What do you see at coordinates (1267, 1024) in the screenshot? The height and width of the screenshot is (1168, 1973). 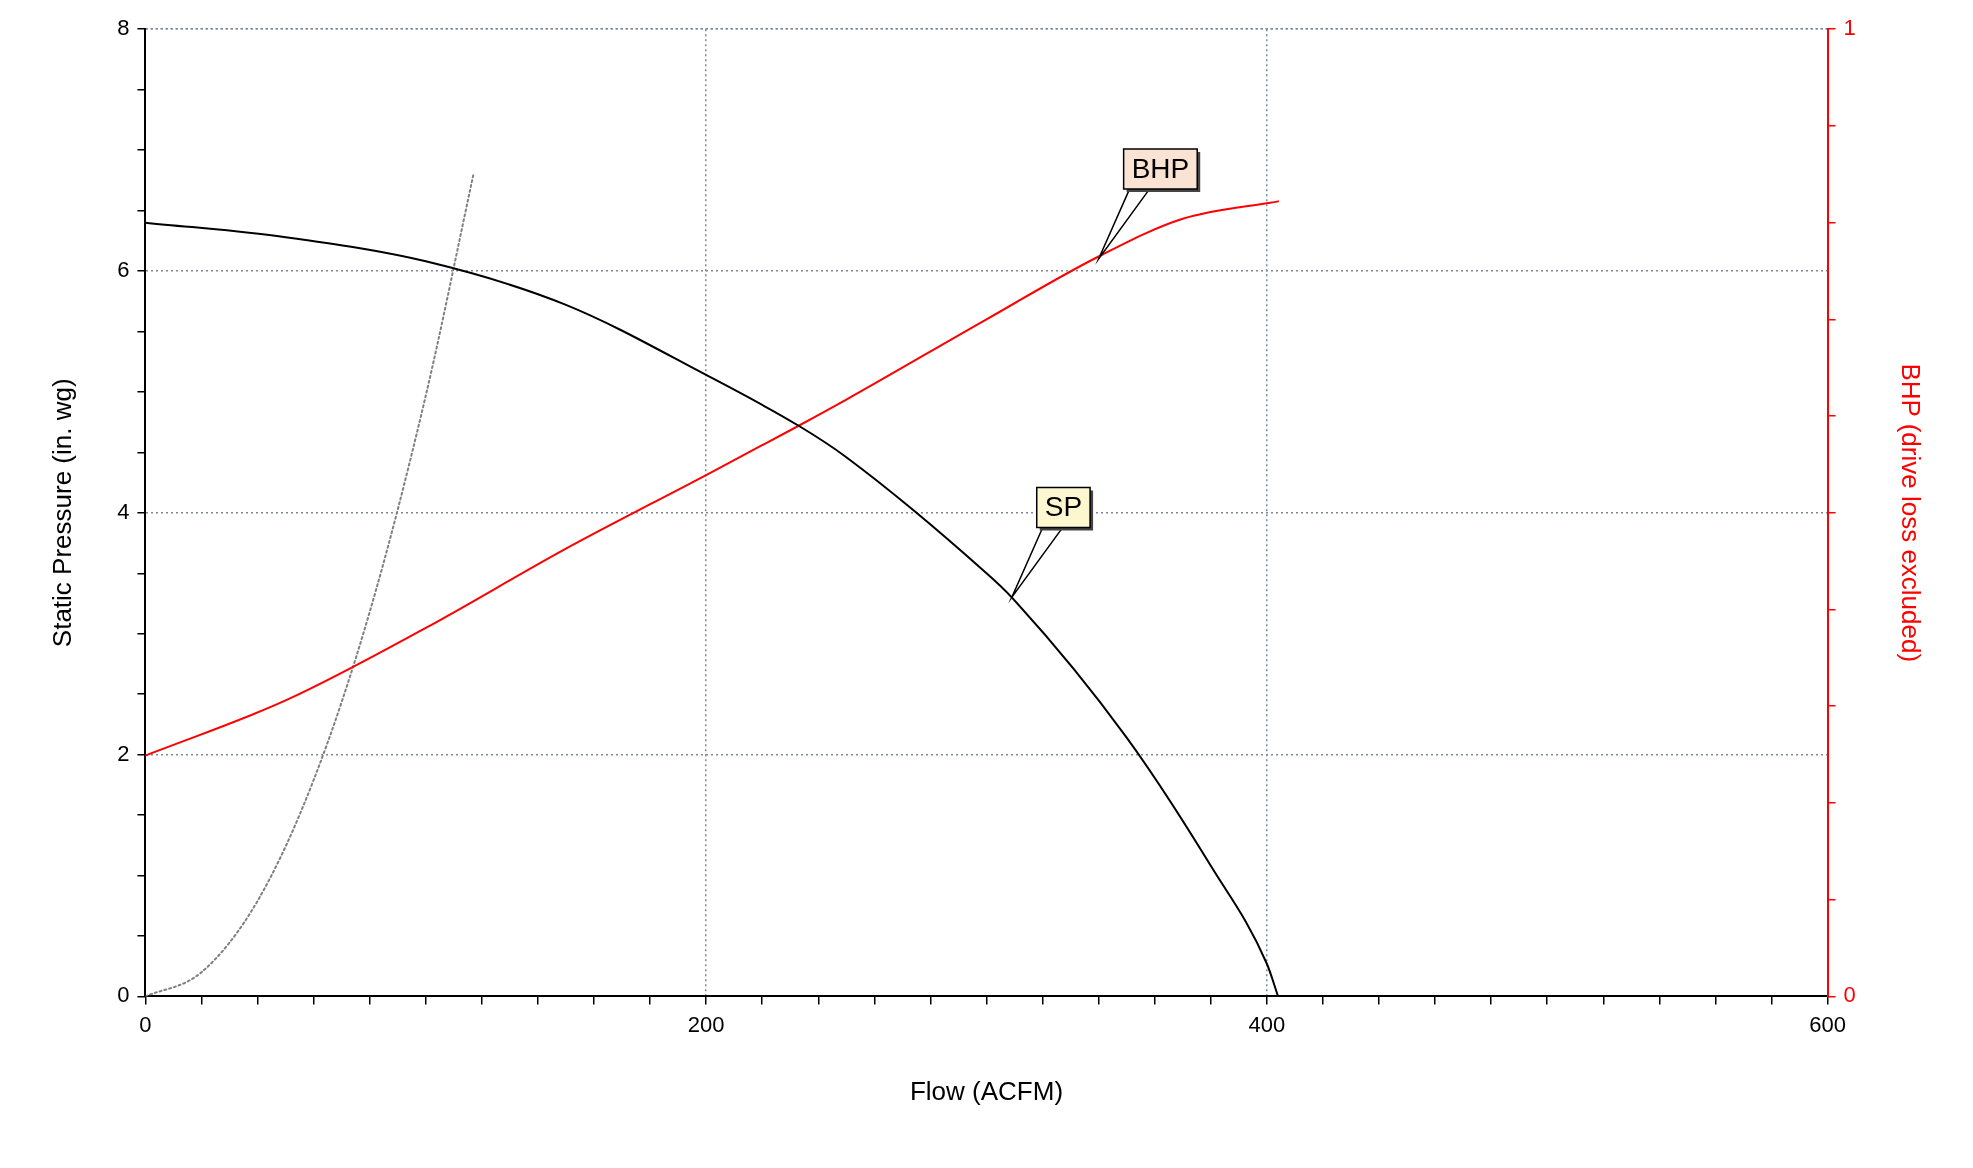 I see `x-tick-label: 400` at bounding box center [1267, 1024].